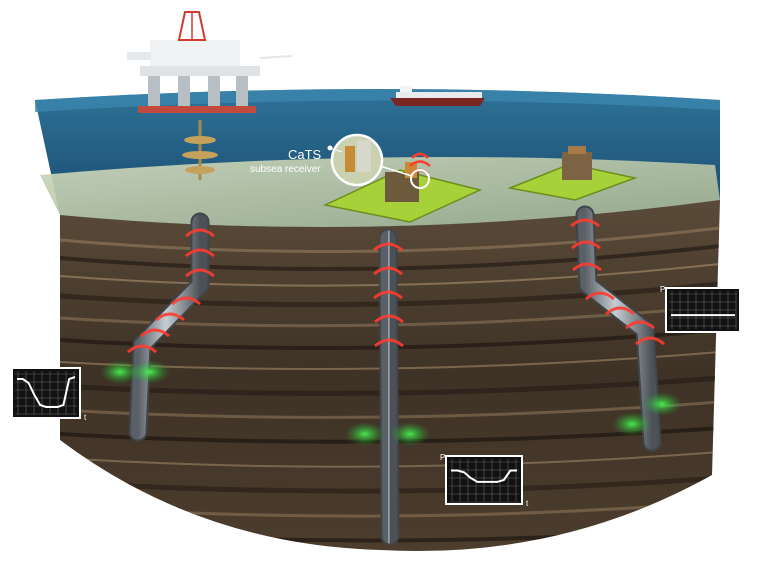 The width and height of the screenshot is (760, 564). I want to click on surface-vessel, so click(437, 96).